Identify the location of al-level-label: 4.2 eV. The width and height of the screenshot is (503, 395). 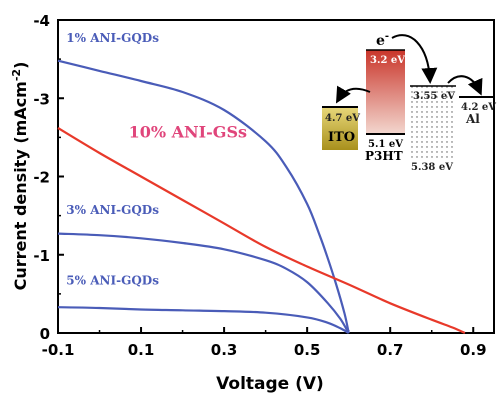
(478, 107).